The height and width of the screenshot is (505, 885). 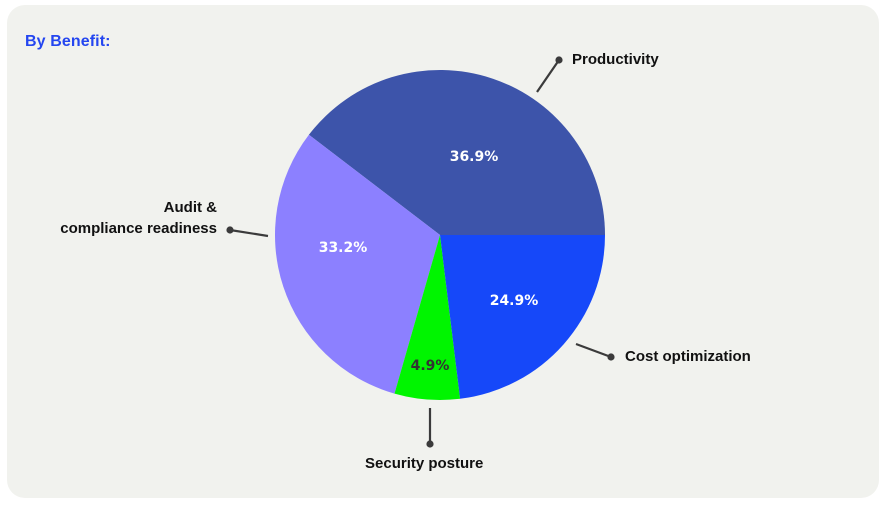 I want to click on leader-dot-productivity, so click(x=559, y=60).